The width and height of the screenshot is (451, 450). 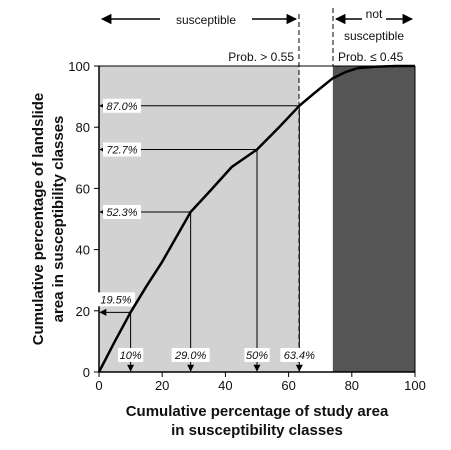 I want to click on x-tick-label: 60, so click(x=288, y=385).